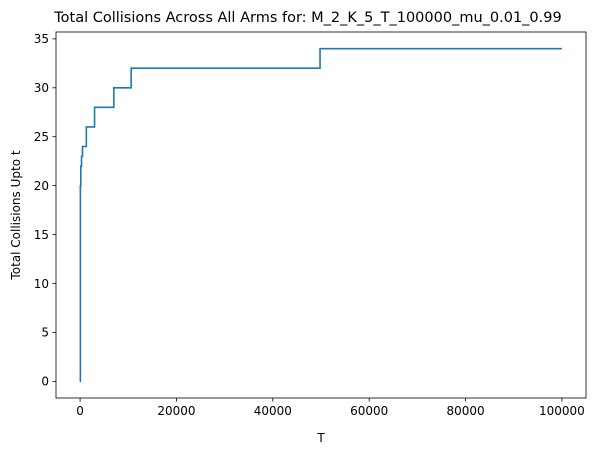  I want to click on y-tick-label: 0, so click(45, 382).